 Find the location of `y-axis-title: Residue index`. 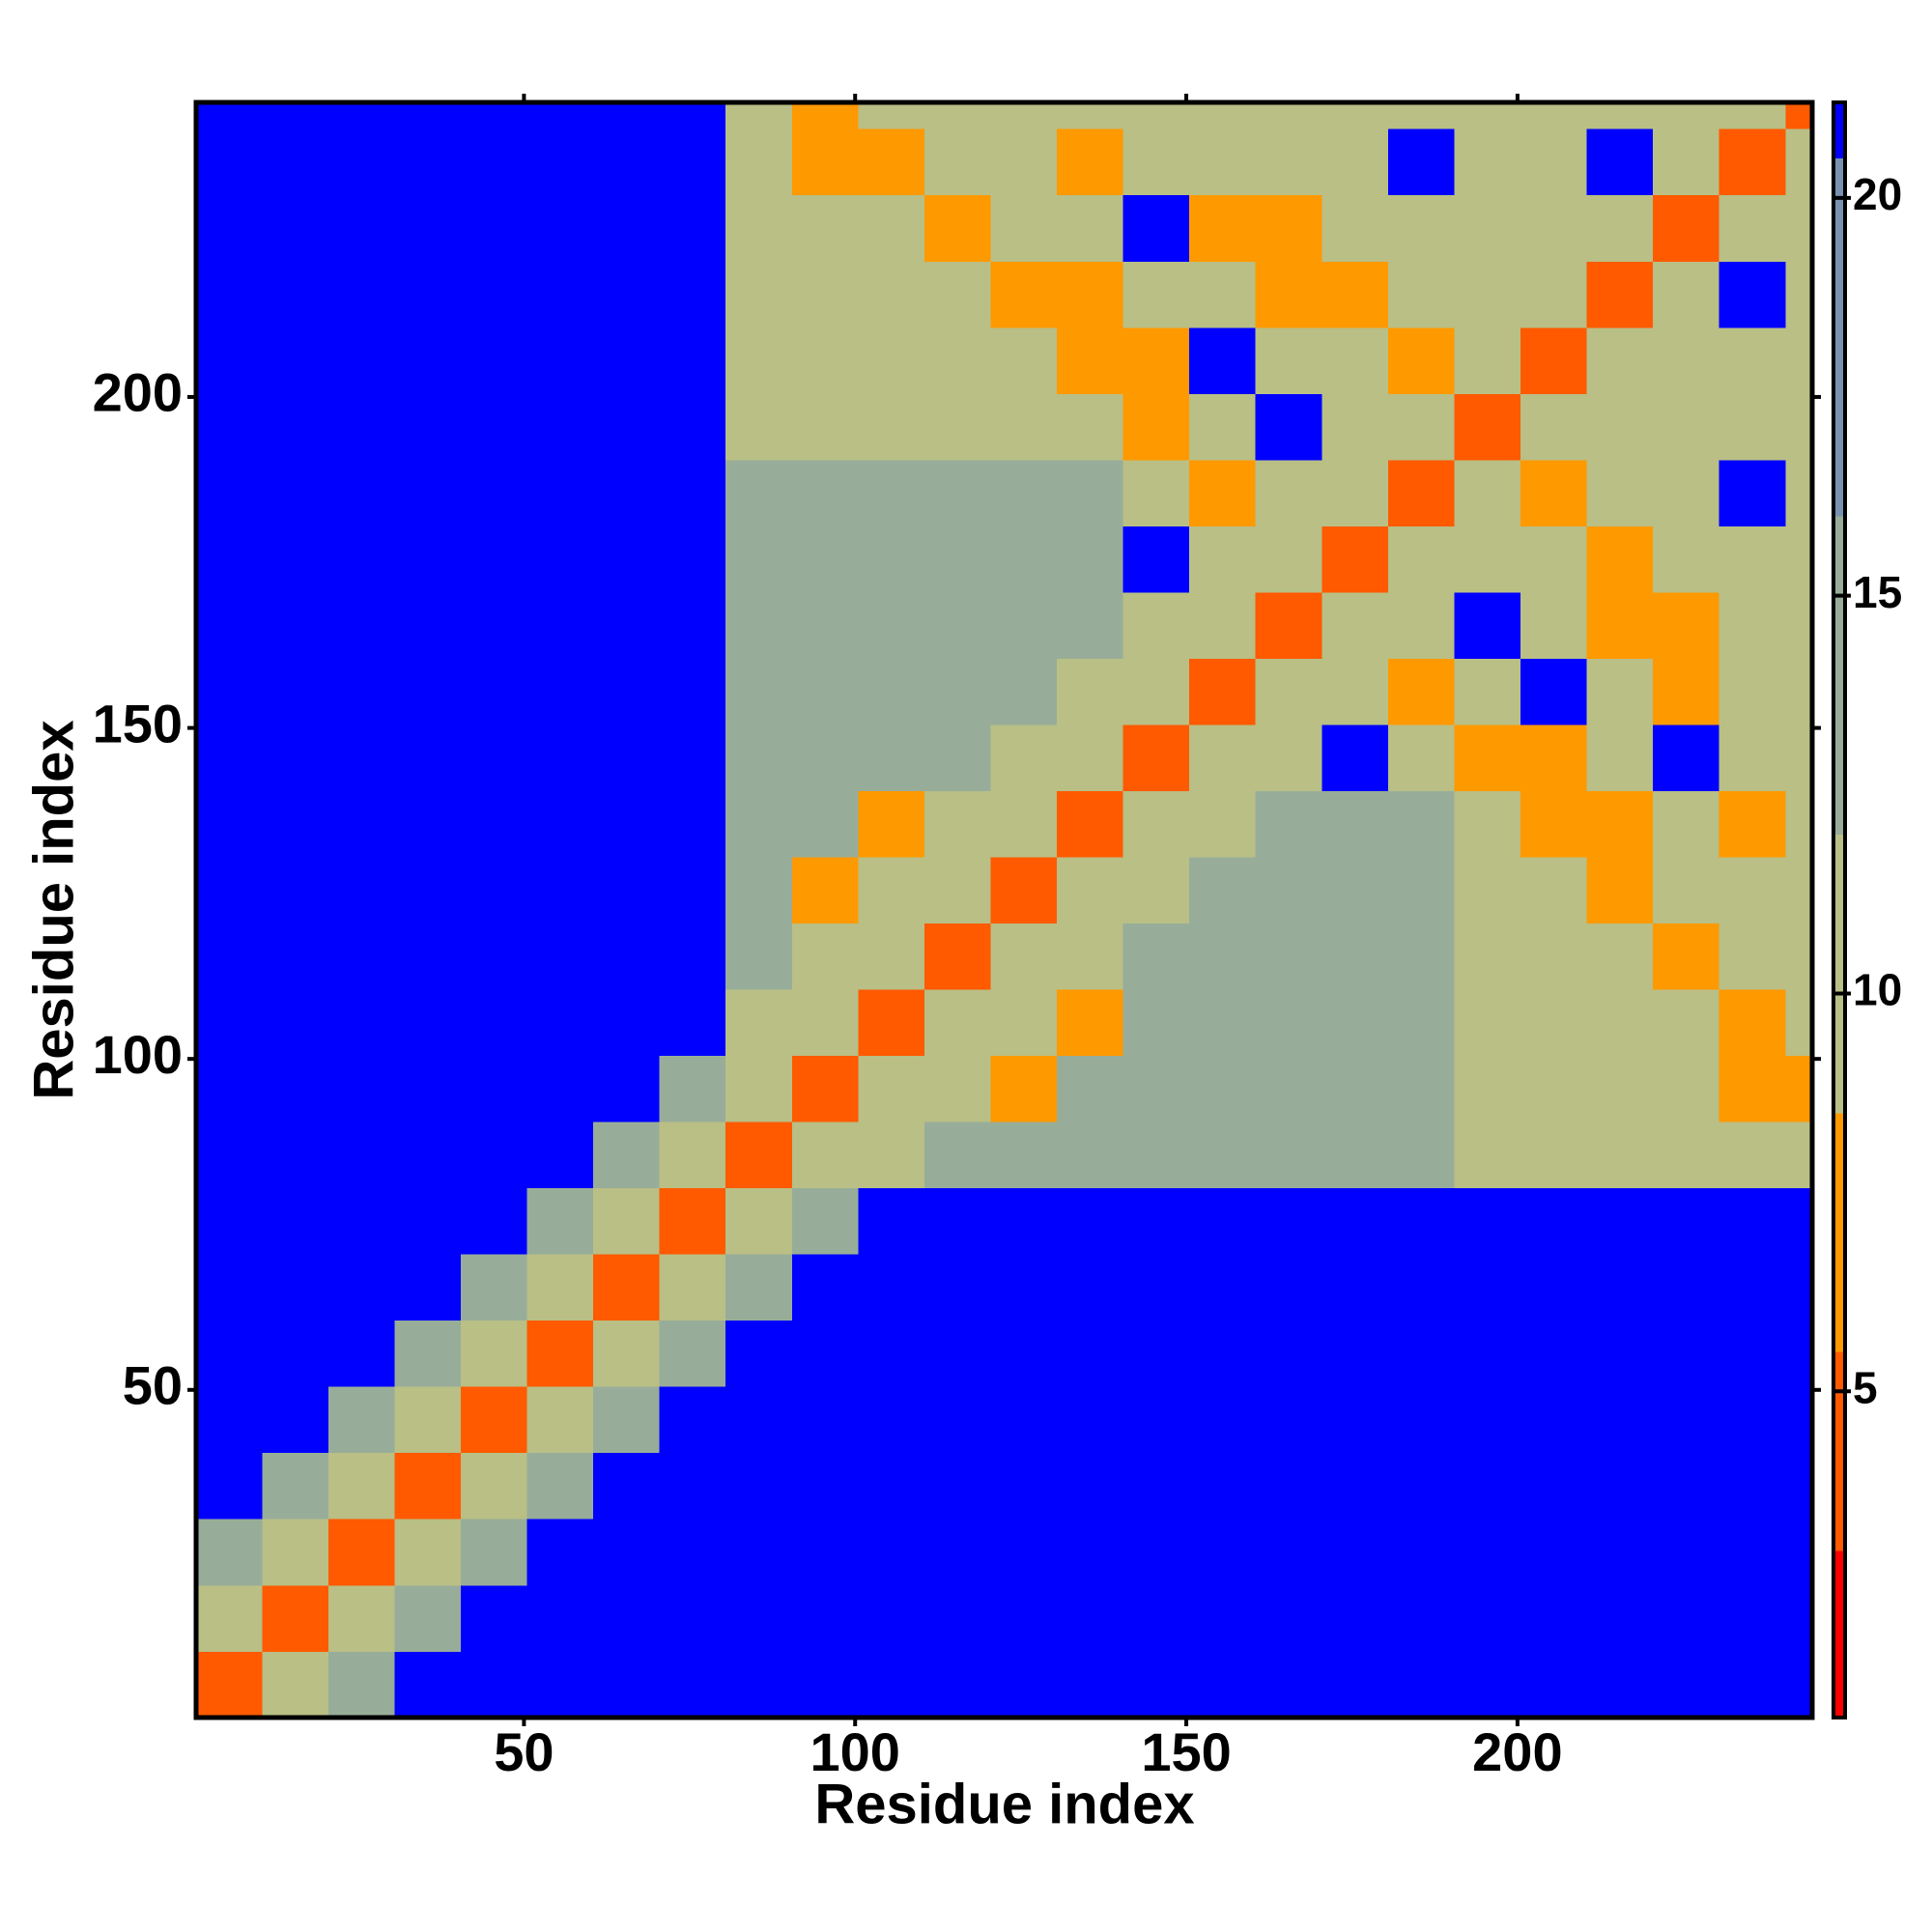

y-axis-title: Residue index is located at coordinates (53, 909).